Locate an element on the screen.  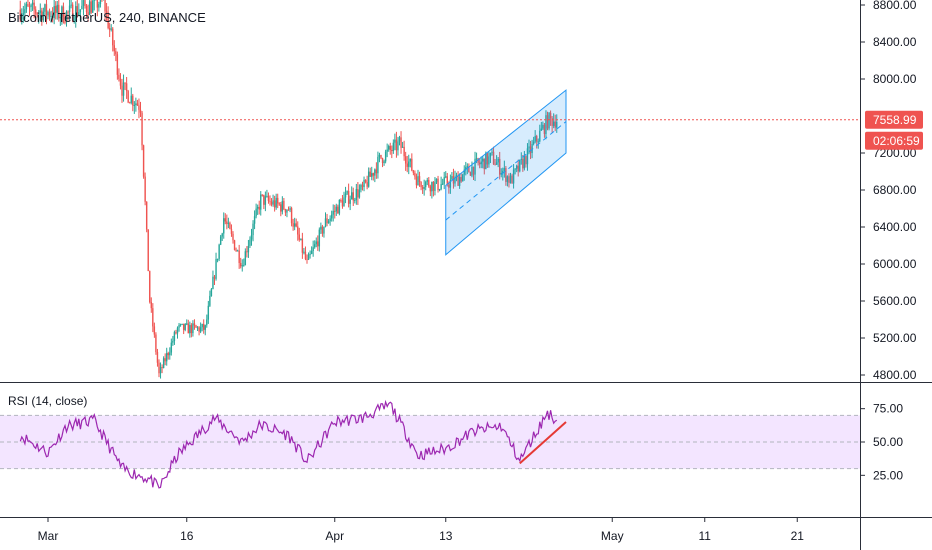
price-tick-label: 6000.00 is located at coordinates (895, 264).